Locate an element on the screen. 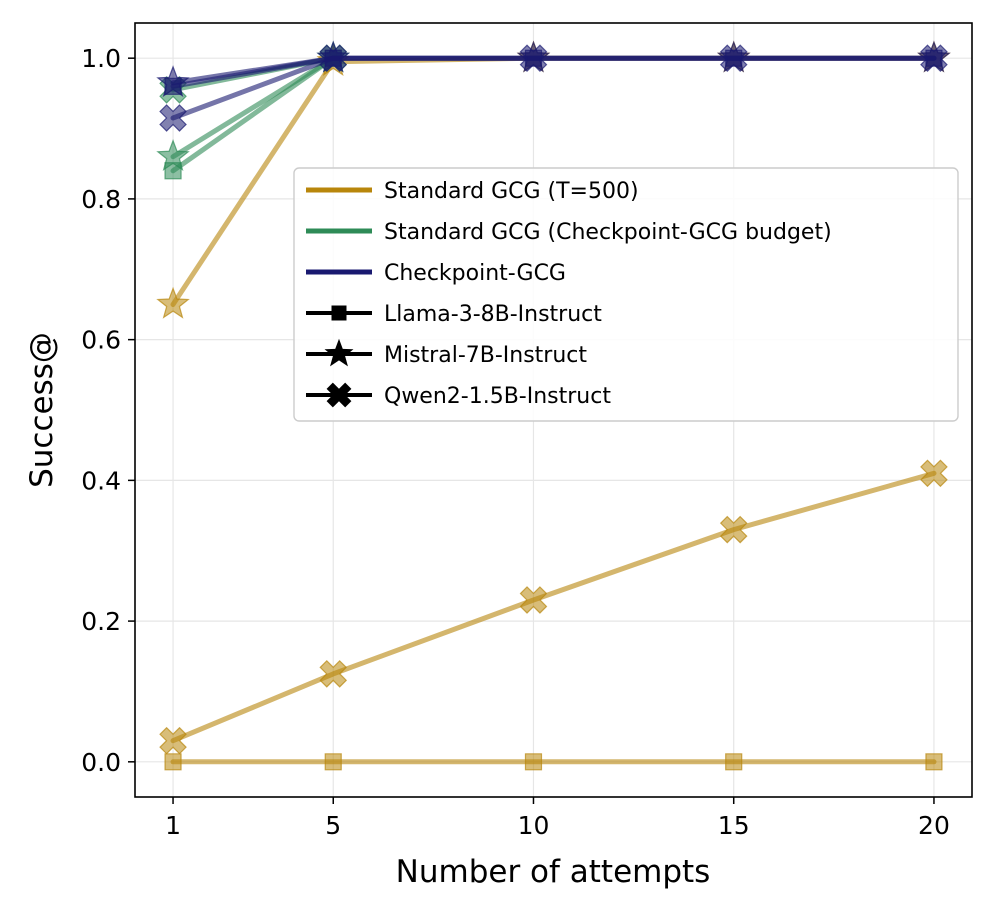 The width and height of the screenshot is (997, 913). y-tick-label: 0.2 is located at coordinates (101, 621).